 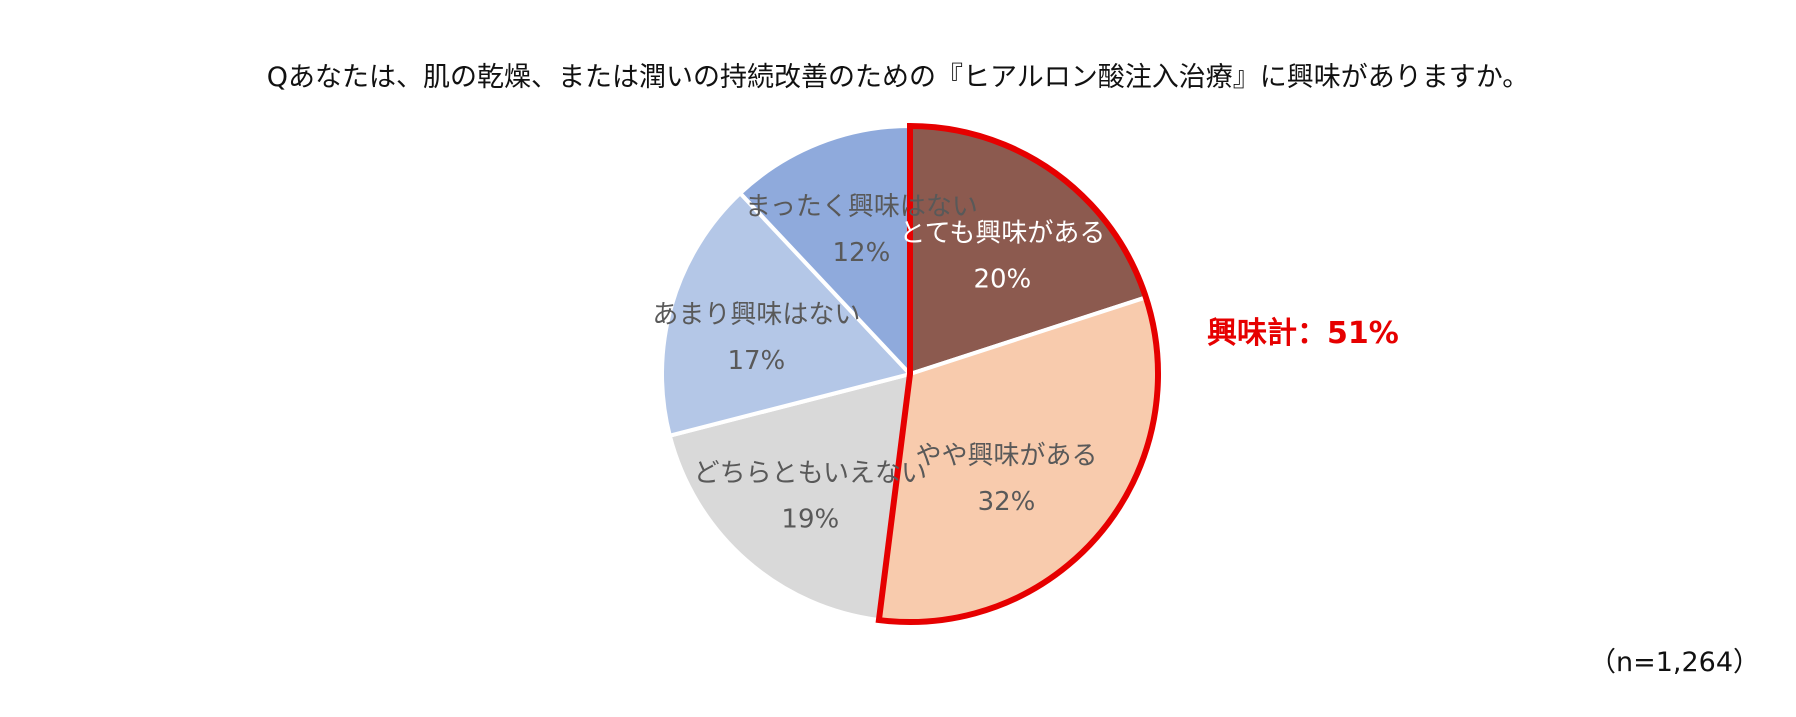 What do you see at coordinates (1018, 373) in the screenshot?
I see `highlight-outline` at bounding box center [1018, 373].